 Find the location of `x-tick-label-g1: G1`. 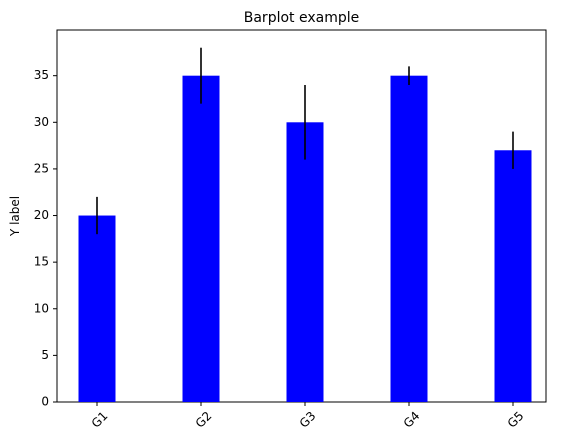

x-tick-label-g1: G1 is located at coordinates (100, 420).